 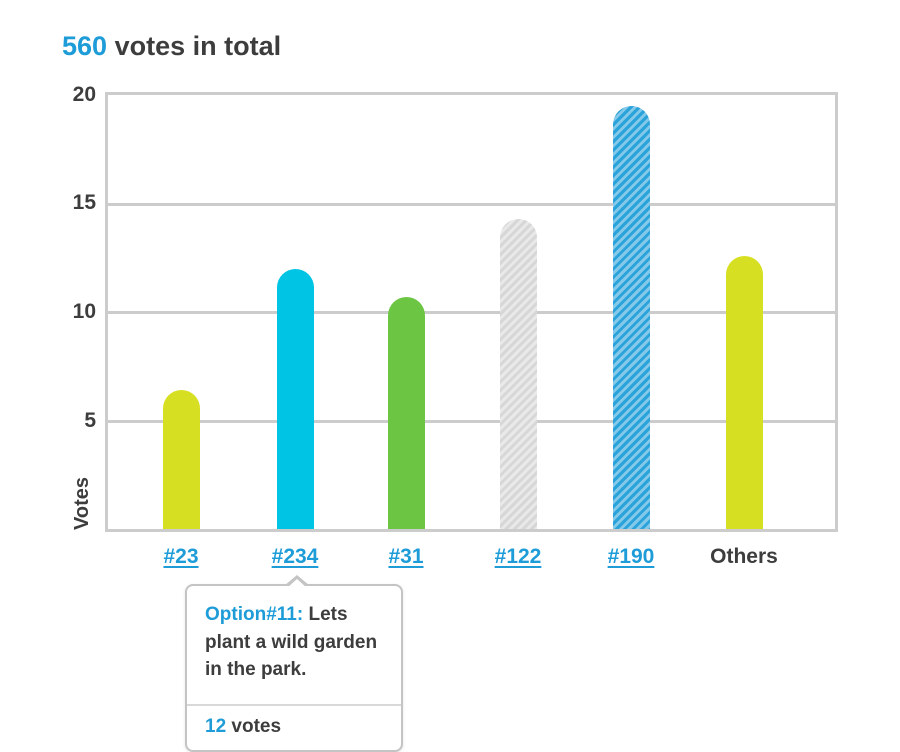 I want to click on page-title: 560 votes in total, so click(x=171, y=46).